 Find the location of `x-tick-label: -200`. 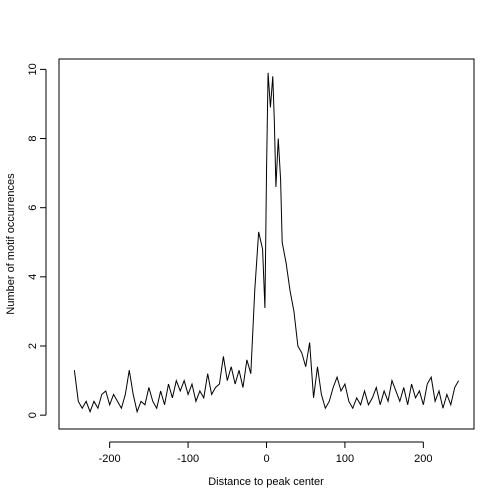

x-tick-label: -200 is located at coordinates (110, 459).